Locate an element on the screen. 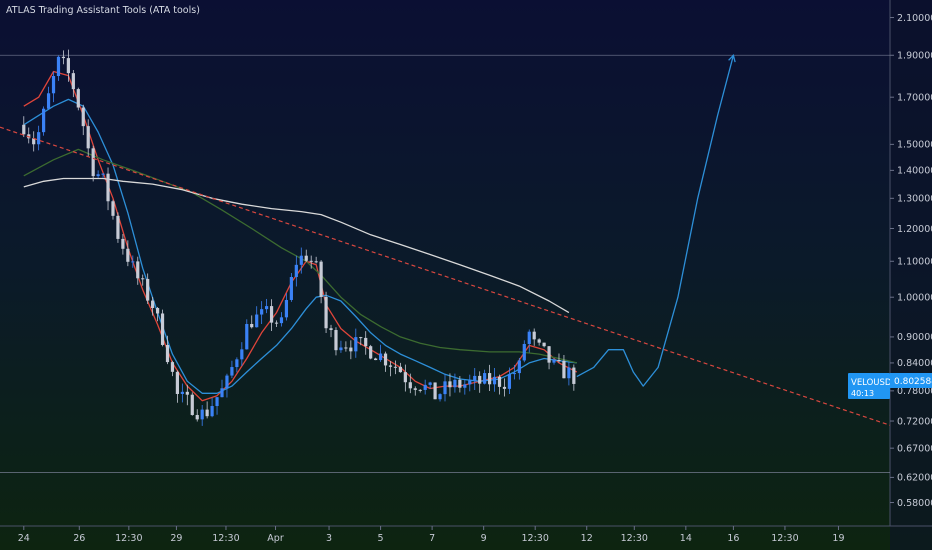 The width and height of the screenshot is (932, 550). projection-path is located at coordinates (655, 221).